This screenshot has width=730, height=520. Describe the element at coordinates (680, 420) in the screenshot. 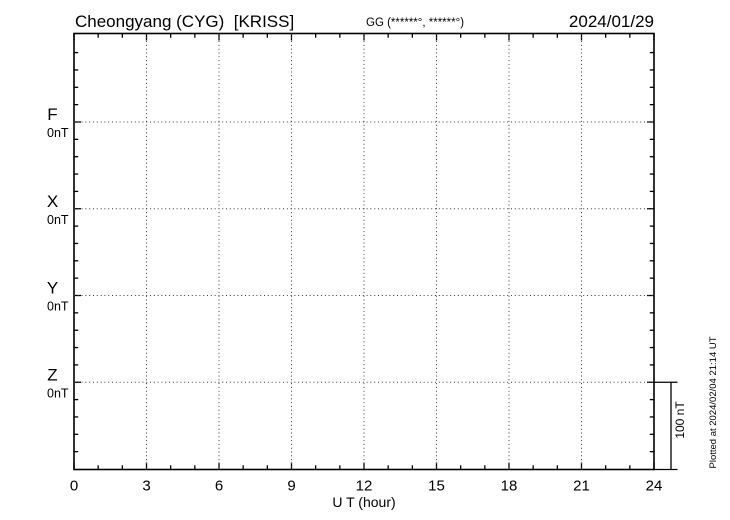

I see `scale-bar-label: 100 nT` at that location.